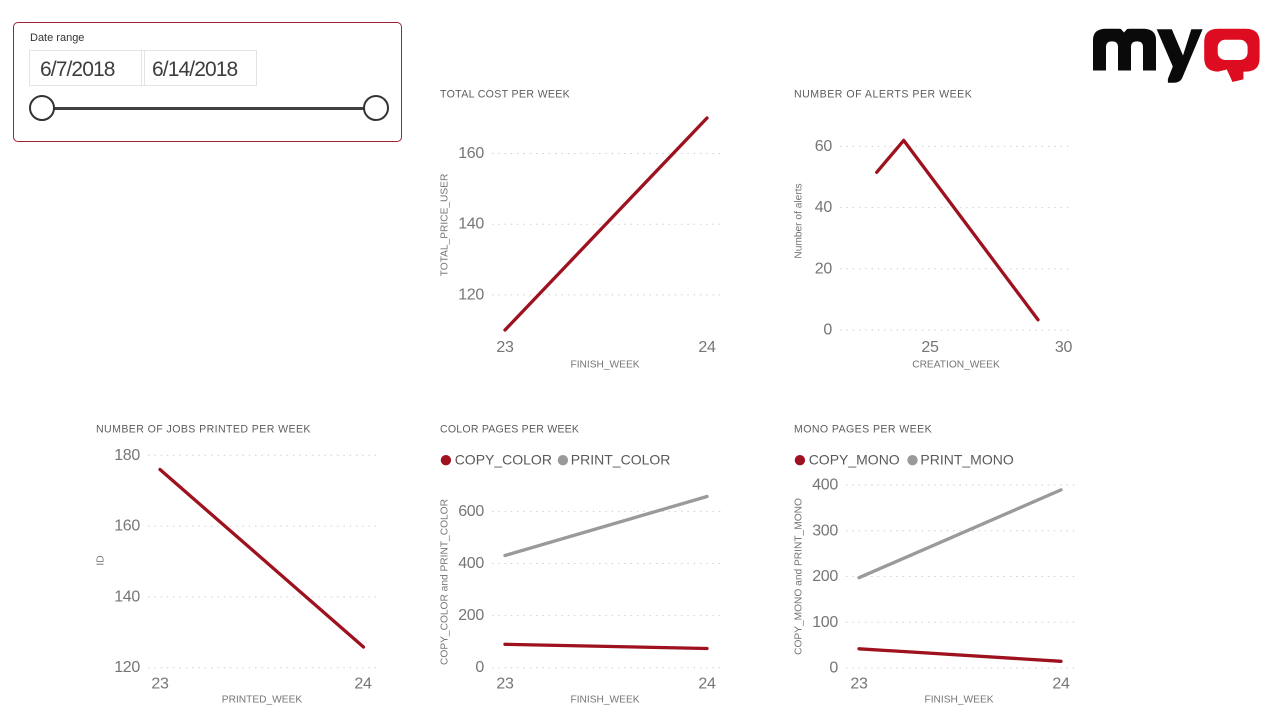 The width and height of the screenshot is (1281, 726). What do you see at coordinates (505, 95) in the screenshot?
I see `svg-text: TOTAL COST PER WEEK` at bounding box center [505, 95].